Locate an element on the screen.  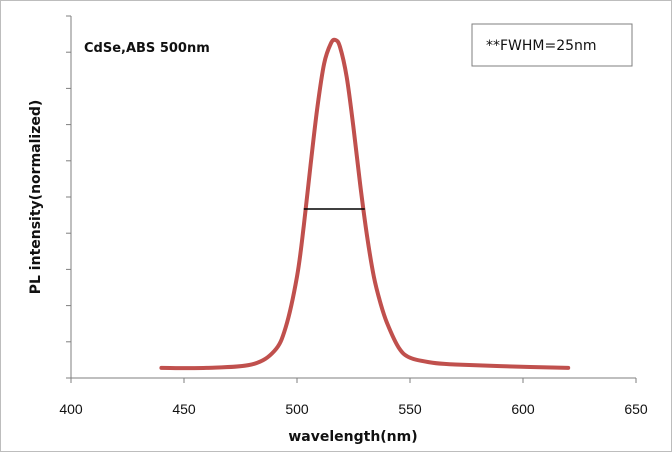
x-tick-label: 600 is located at coordinates (523, 409).